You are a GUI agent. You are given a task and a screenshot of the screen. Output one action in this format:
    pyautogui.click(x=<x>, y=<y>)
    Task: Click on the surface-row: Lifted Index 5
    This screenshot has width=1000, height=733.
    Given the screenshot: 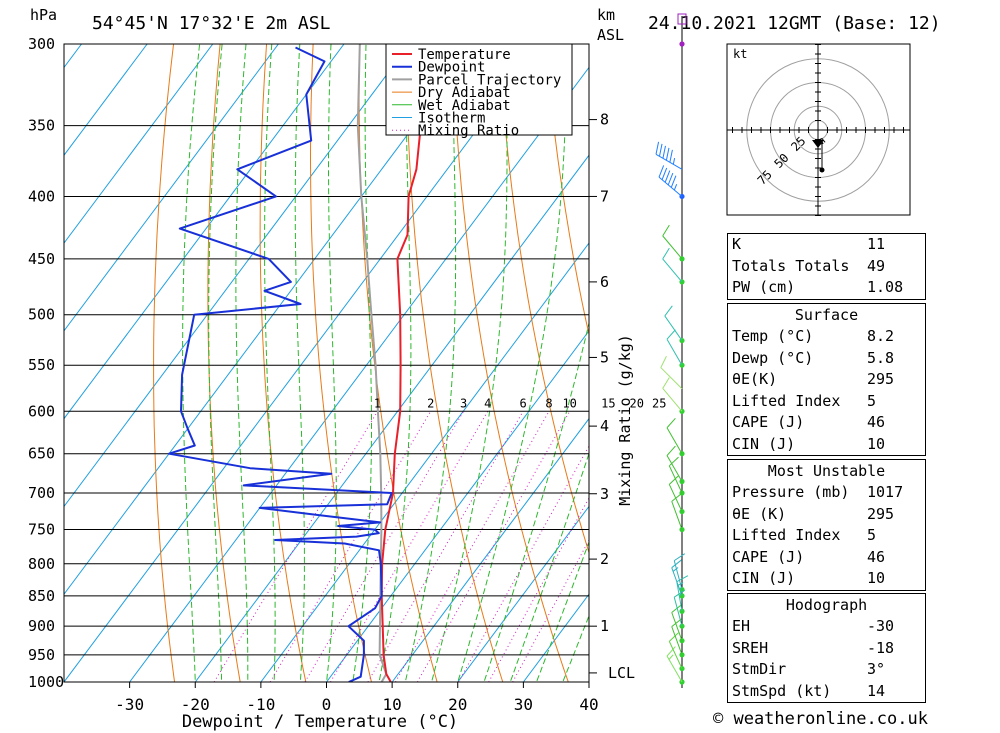 What is the action you would take?
    pyautogui.click(x=826, y=402)
    